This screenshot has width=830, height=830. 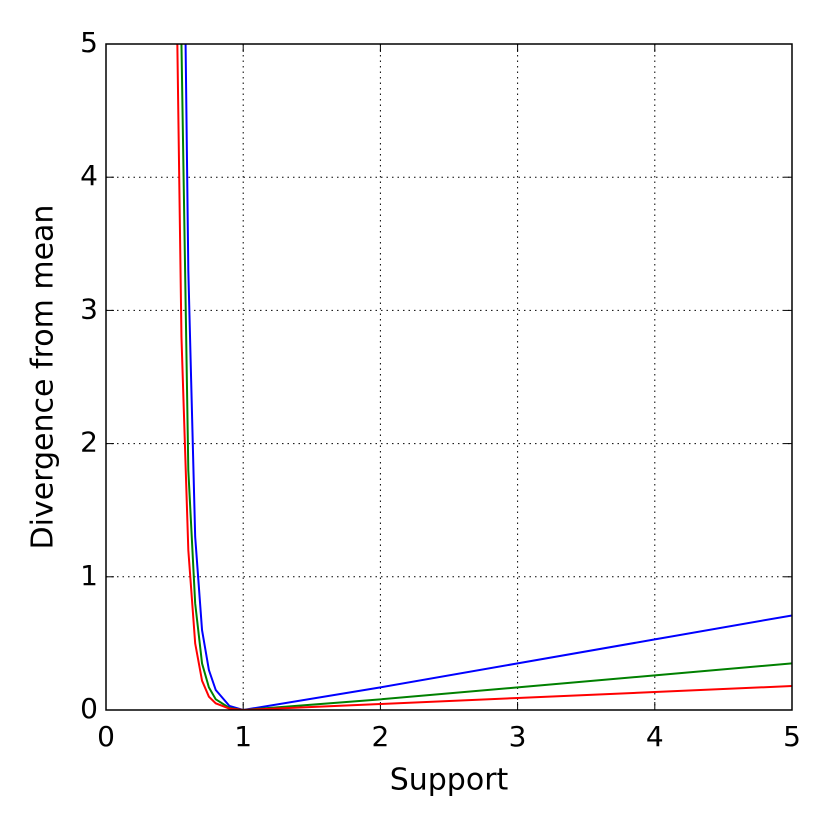 What do you see at coordinates (518, 736) in the screenshot?
I see `x-tick-label: 3` at bounding box center [518, 736].